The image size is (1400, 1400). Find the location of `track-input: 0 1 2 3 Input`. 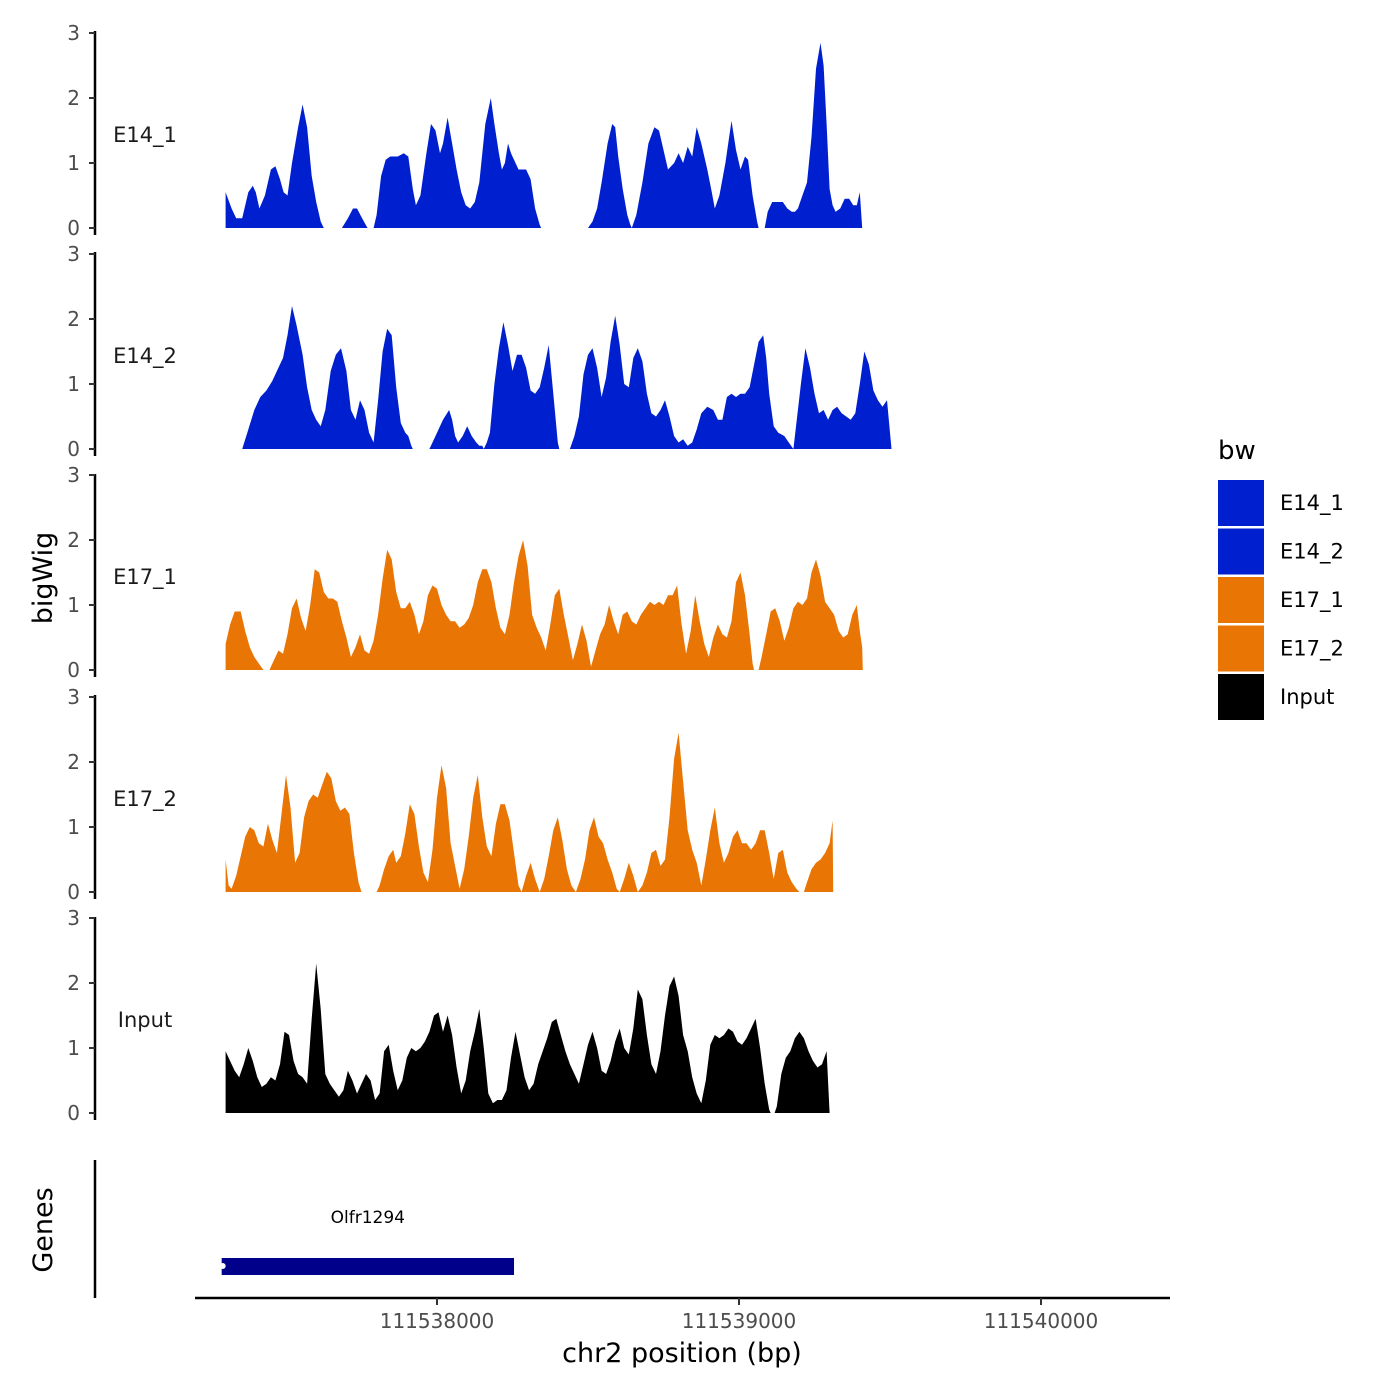

track-input: 0 1 2 3 Input is located at coordinates (448, 1015).